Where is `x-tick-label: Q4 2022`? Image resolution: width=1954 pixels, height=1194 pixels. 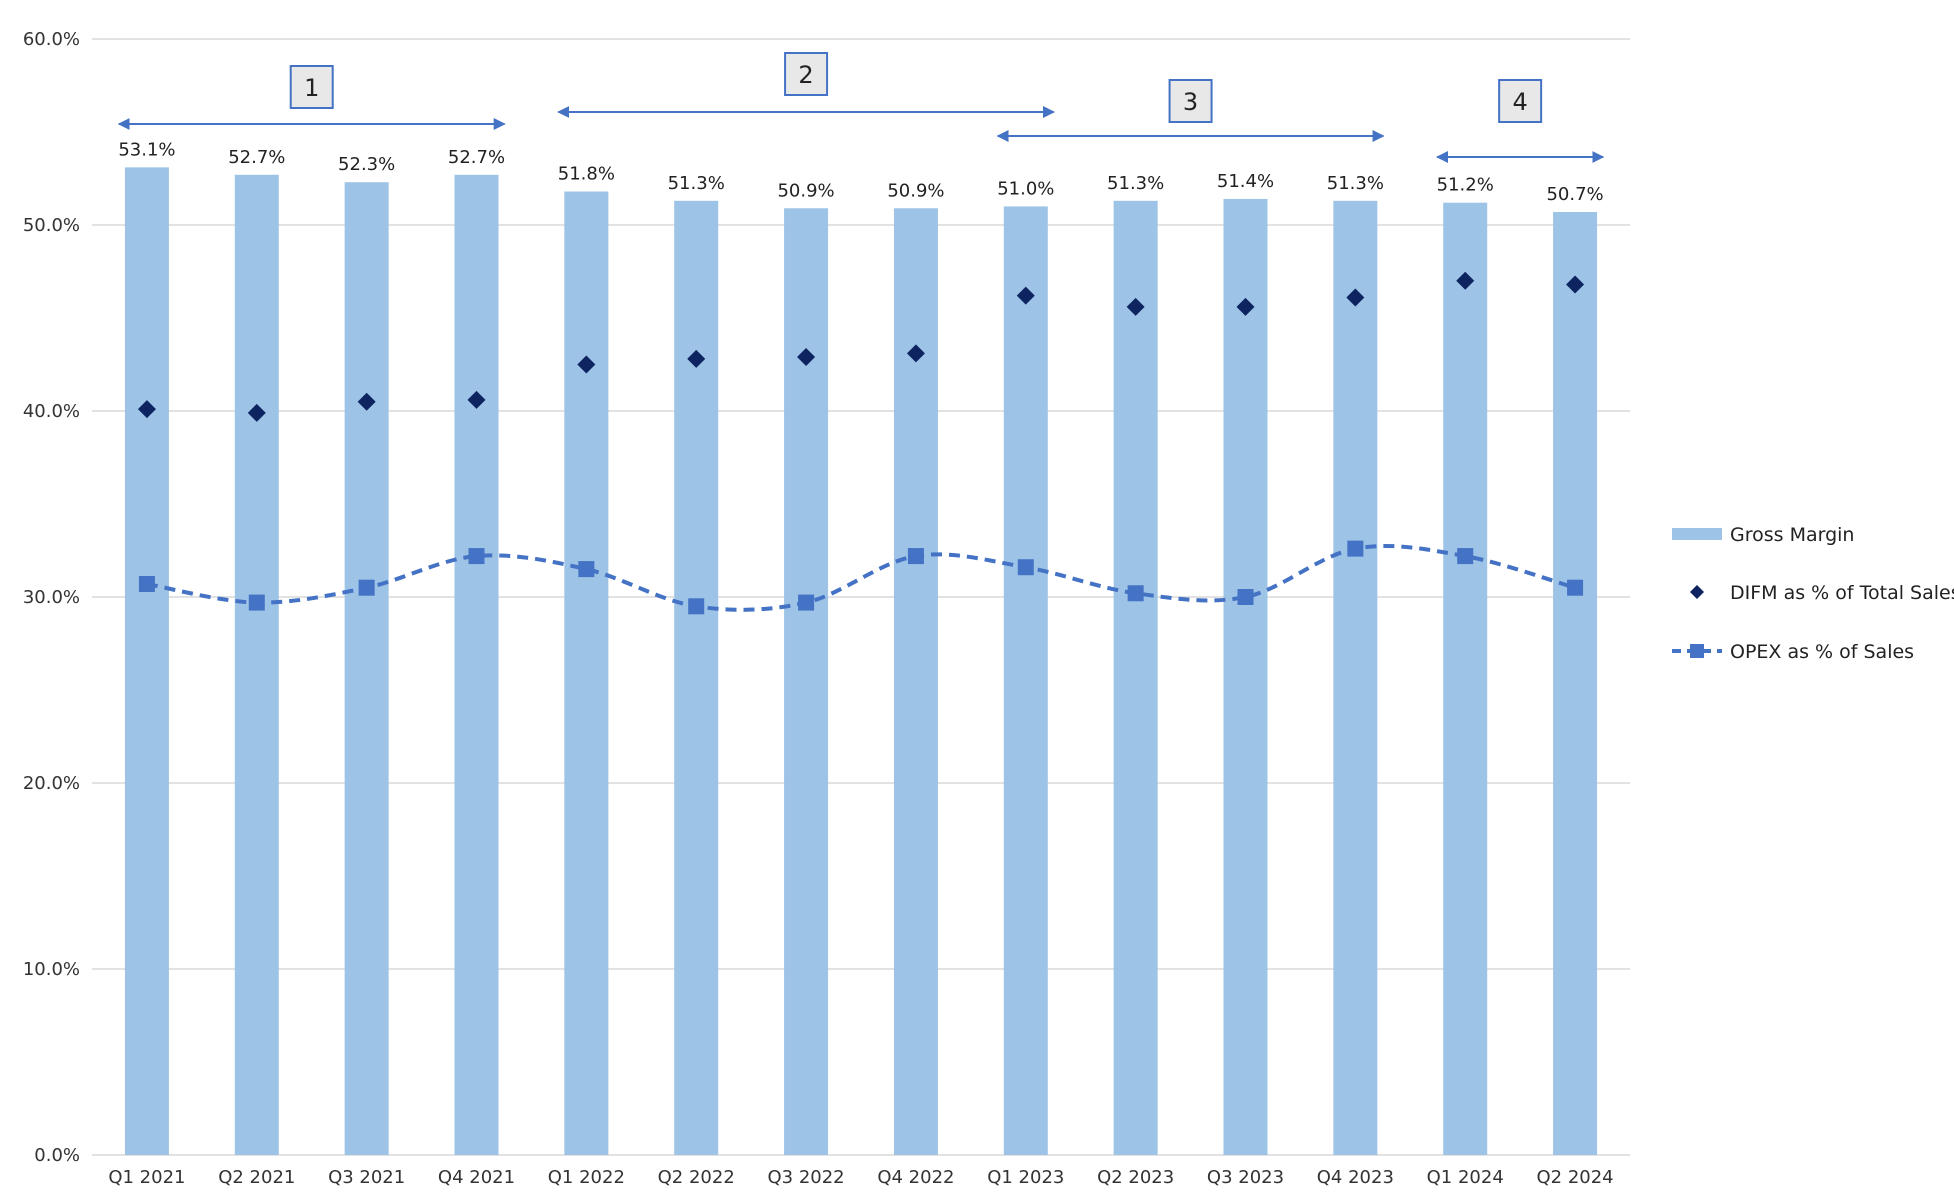 x-tick-label: Q4 2022 is located at coordinates (915, 1177).